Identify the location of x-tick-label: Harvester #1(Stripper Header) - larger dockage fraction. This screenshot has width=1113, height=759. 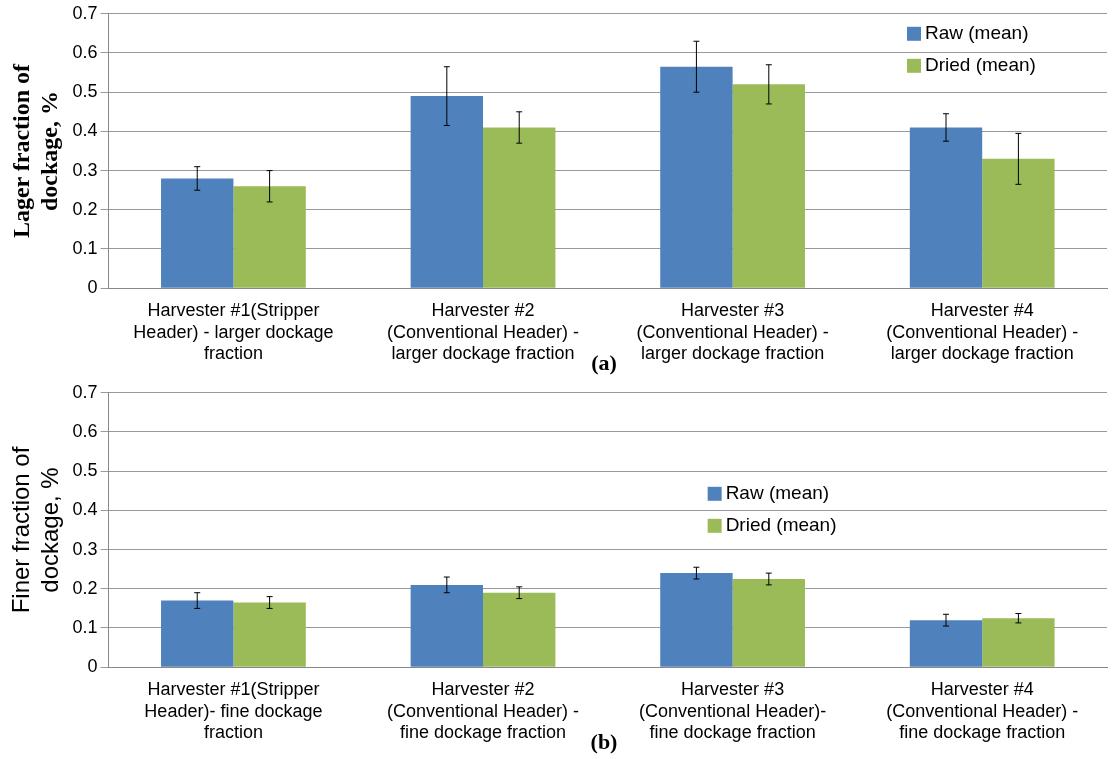
(233, 331).